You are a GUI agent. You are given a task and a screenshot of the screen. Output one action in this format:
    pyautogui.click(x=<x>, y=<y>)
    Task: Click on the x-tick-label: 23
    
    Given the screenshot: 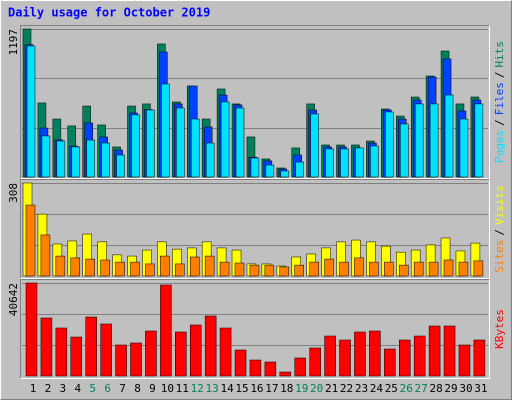 What is the action you would take?
    pyautogui.click(x=361, y=388)
    